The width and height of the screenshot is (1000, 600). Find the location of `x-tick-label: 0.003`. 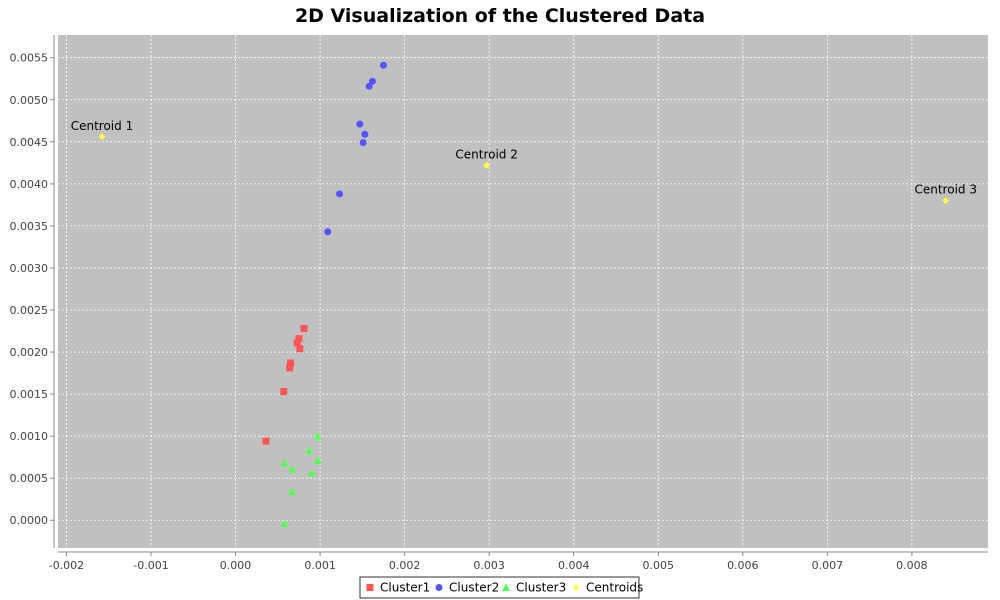

x-tick-label: 0.003 is located at coordinates (489, 565).